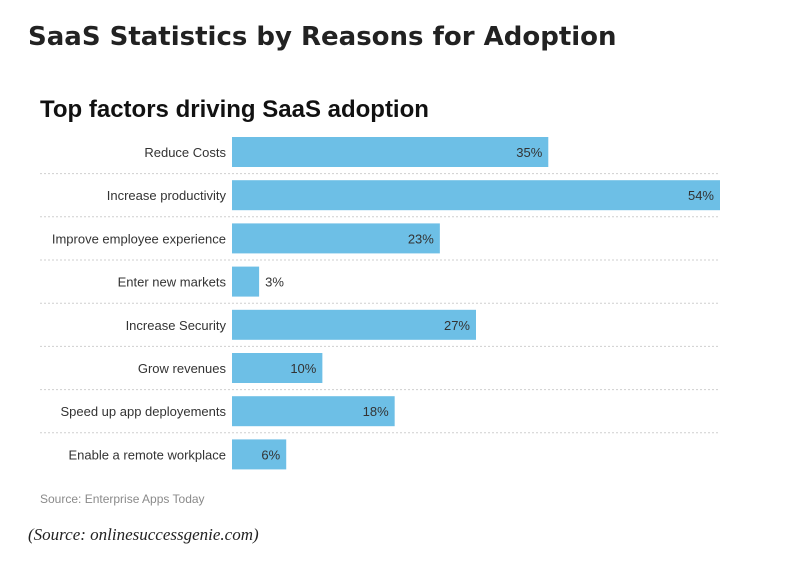 This screenshot has height=572, width=786. Describe the element at coordinates (421, 238) in the screenshot. I see `data-label: 23%` at that location.